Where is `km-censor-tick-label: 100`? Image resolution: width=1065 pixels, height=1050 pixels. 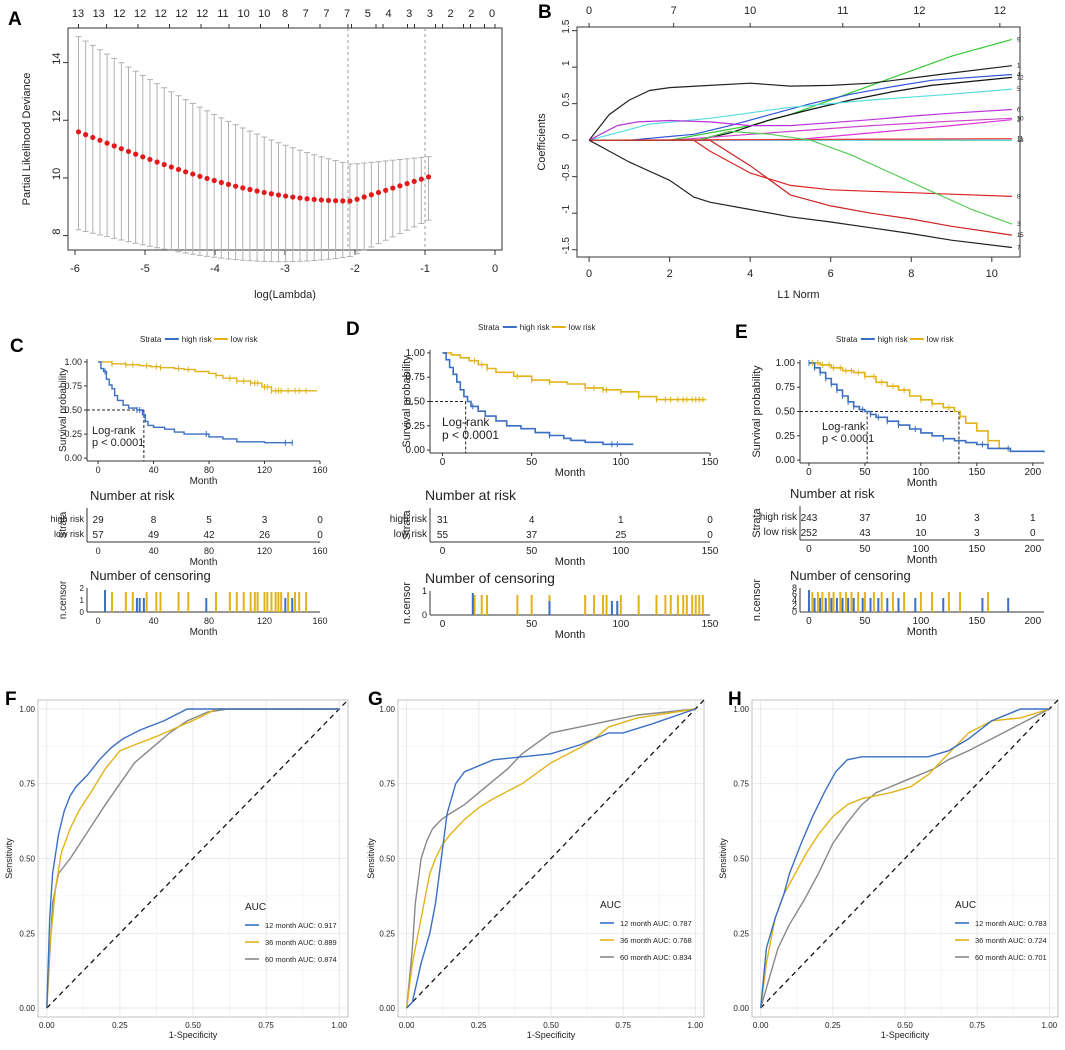
km-censor-tick-label: 100 is located at coordinates (921, 621).